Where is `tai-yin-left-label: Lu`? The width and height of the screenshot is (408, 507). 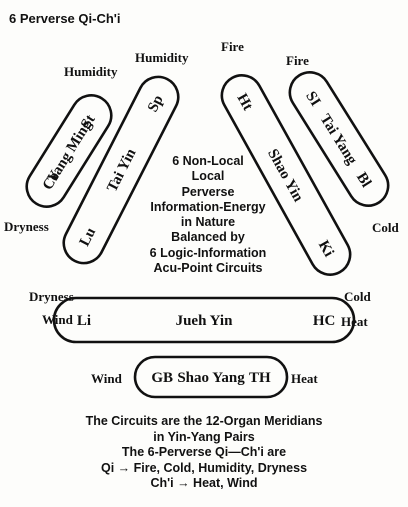 tai-yin-left-label: Lu is located at coordinates (88, 237).